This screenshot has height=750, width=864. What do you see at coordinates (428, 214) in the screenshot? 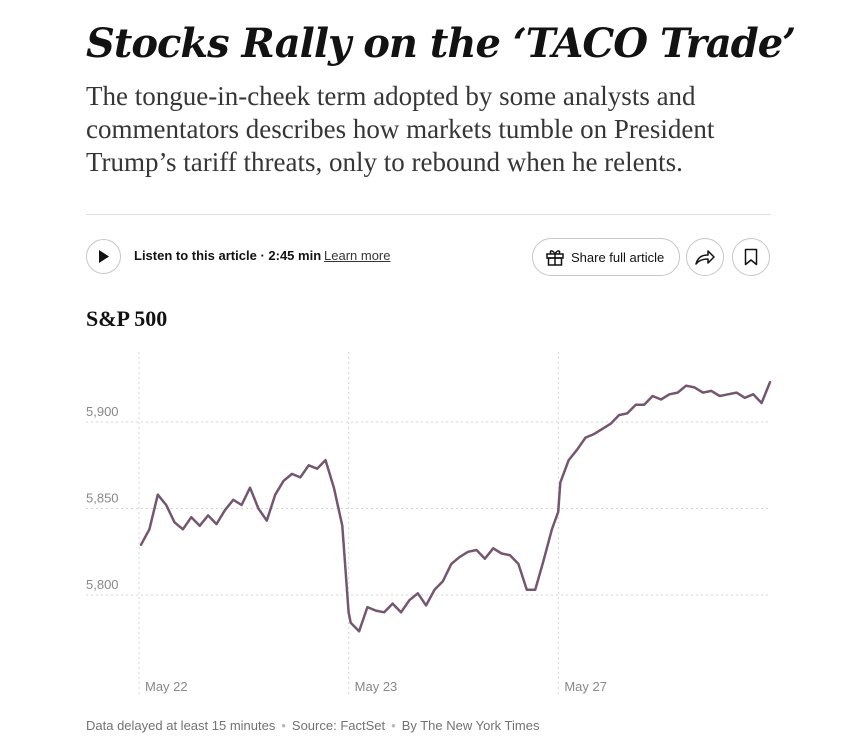
I see `divider` at bounding box center [428, 214].